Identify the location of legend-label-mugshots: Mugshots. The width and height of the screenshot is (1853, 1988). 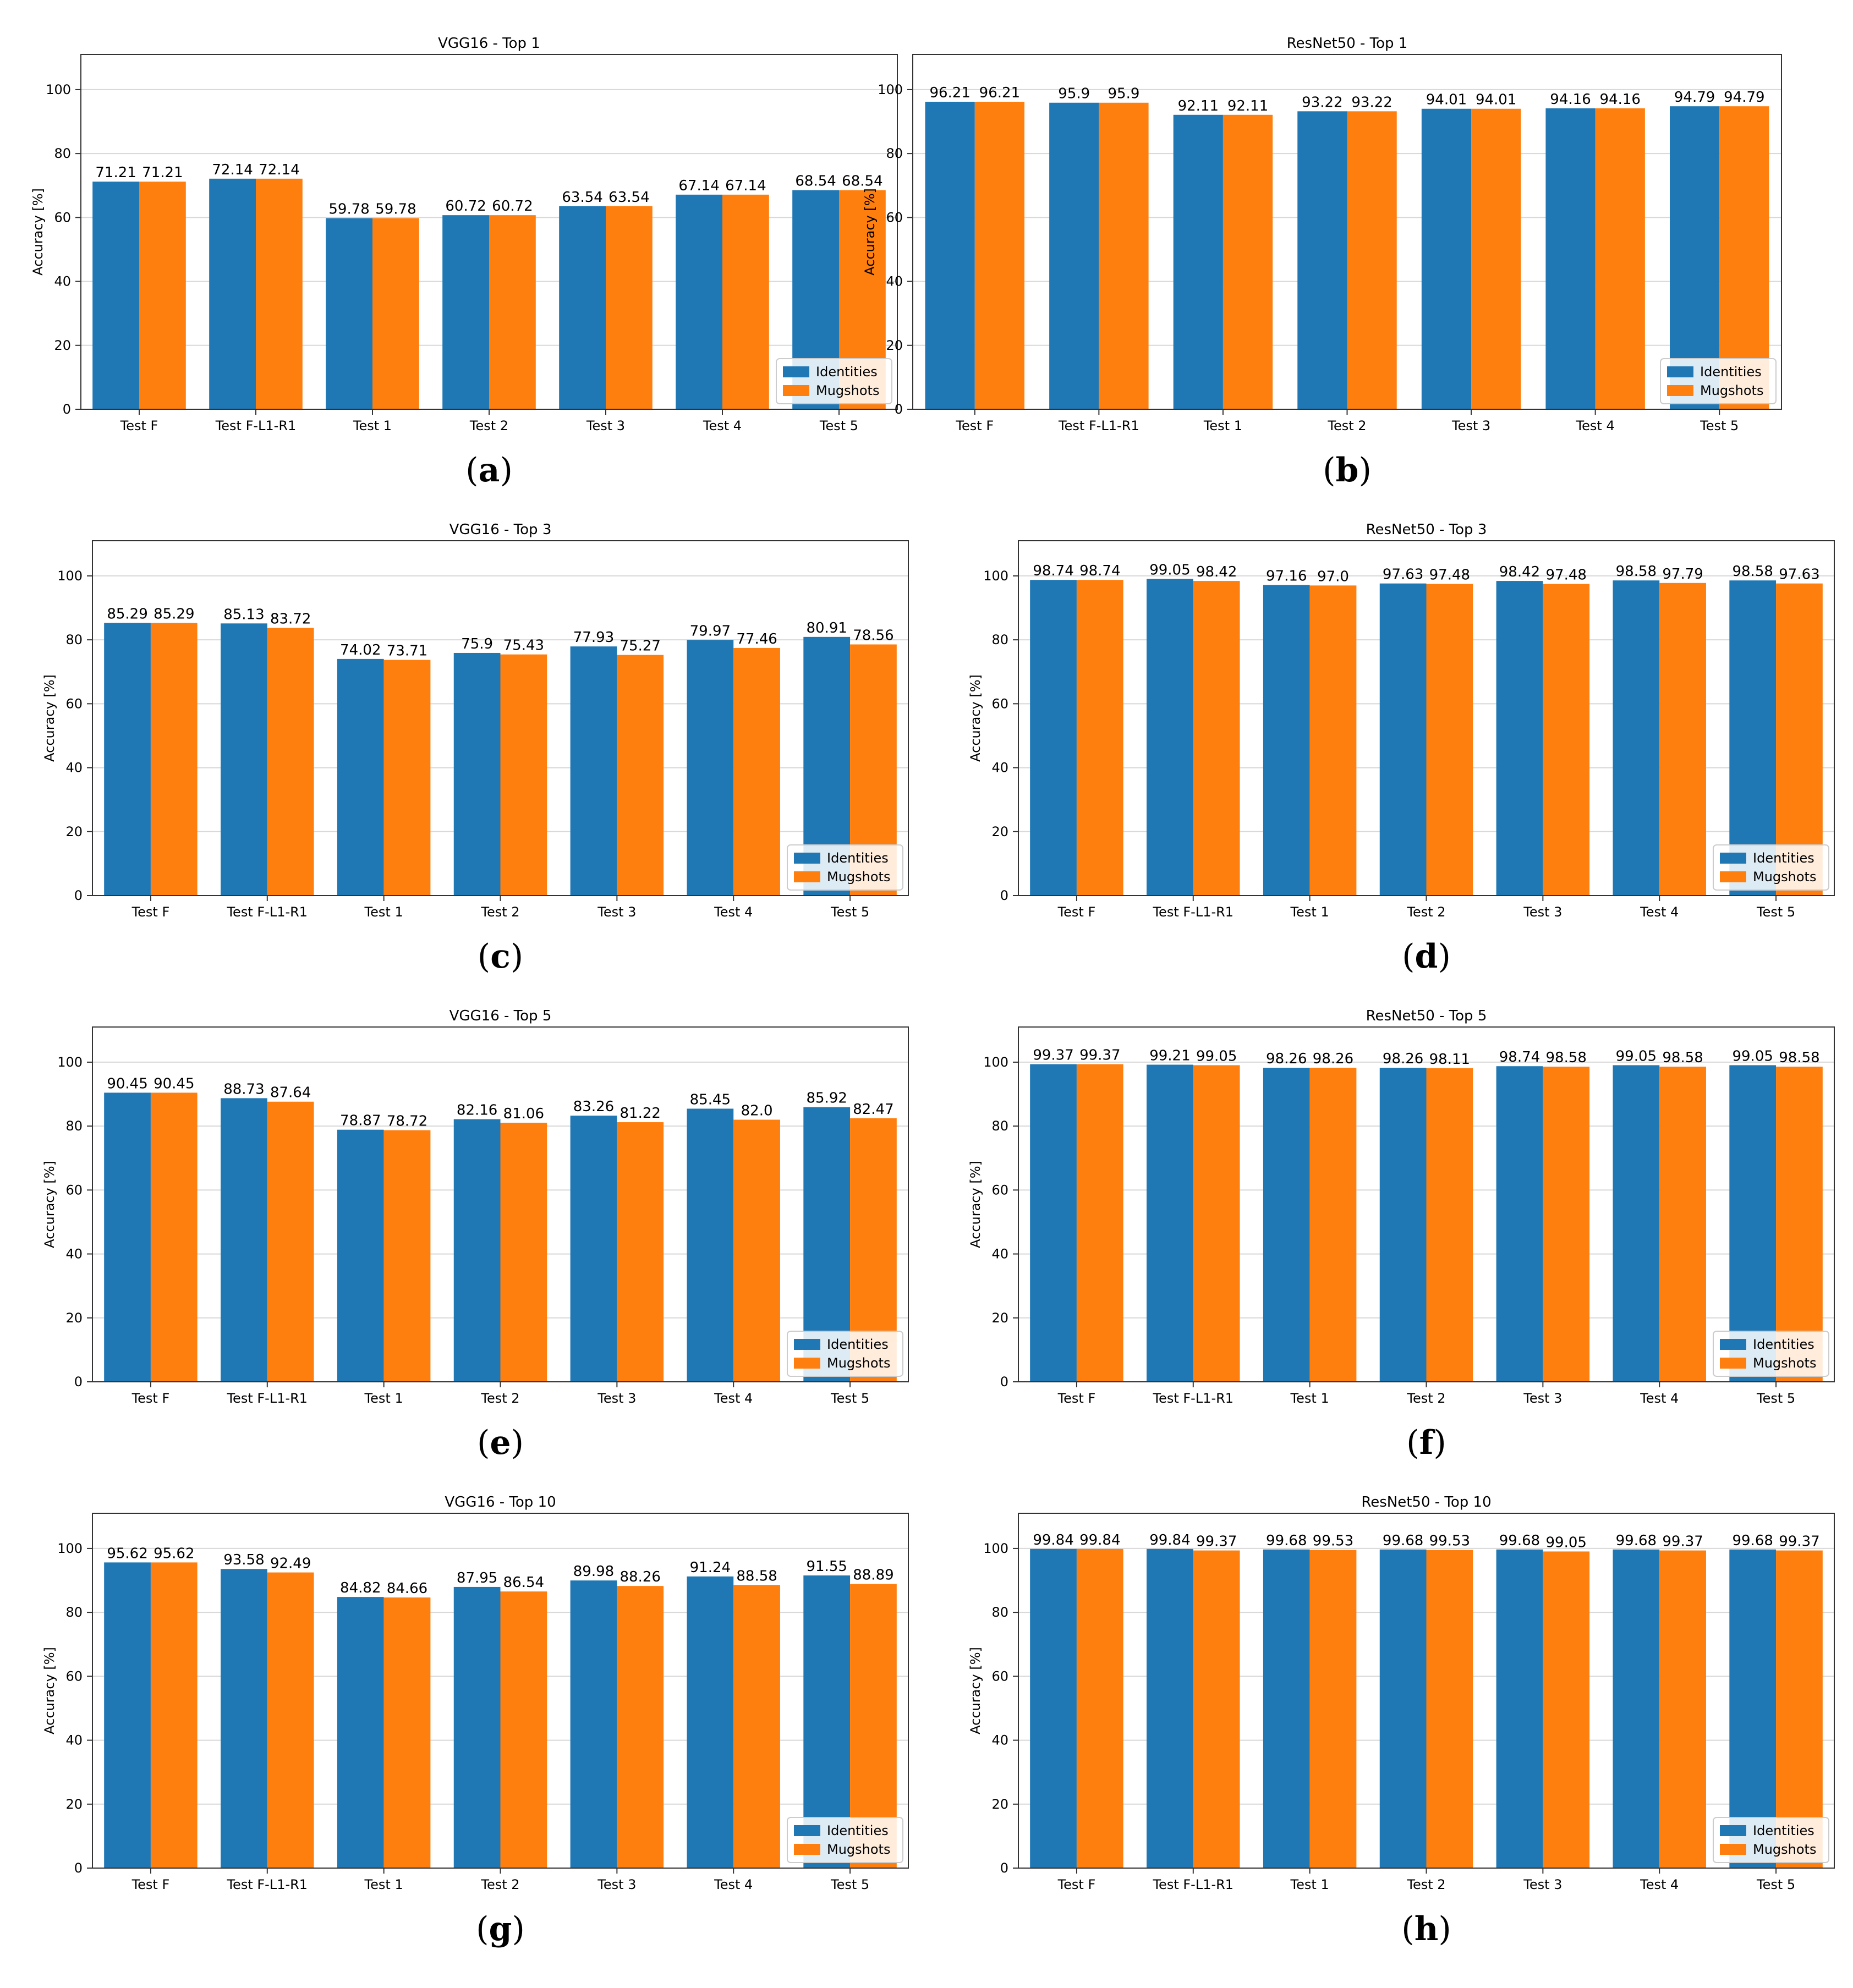
(858, 1363).